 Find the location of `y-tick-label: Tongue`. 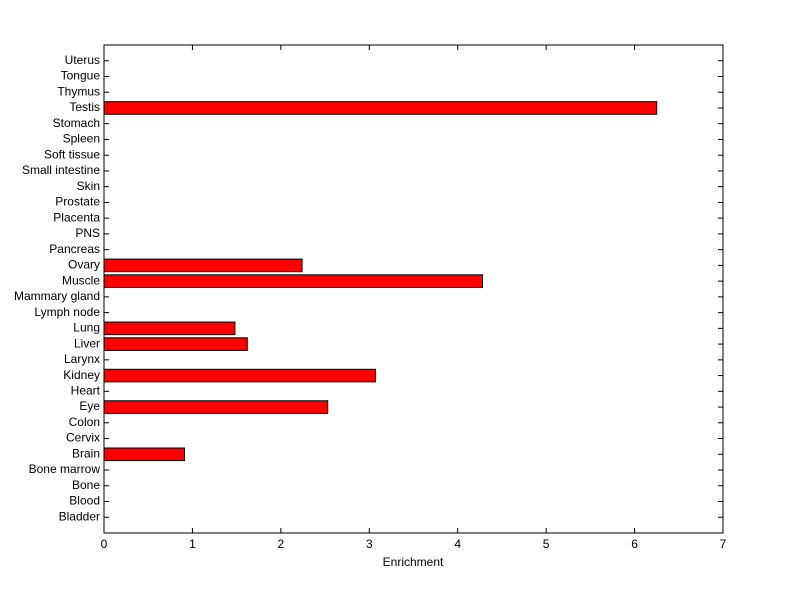

y-tick-label: Tongue is located at coordinates (81, 76).